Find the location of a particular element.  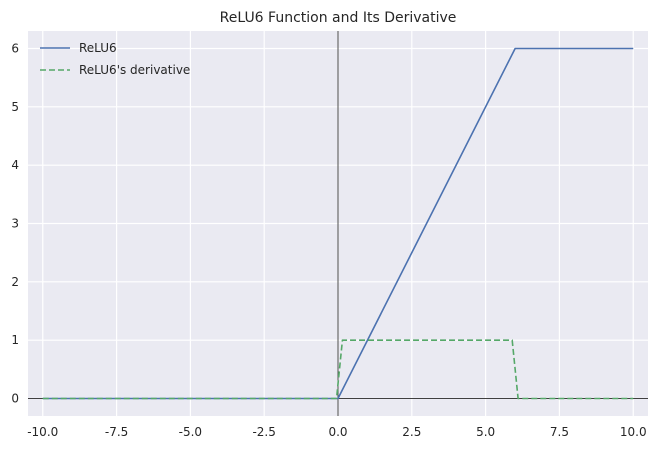

x-tick-label: 7.5 is located at coordinates (559, 432).